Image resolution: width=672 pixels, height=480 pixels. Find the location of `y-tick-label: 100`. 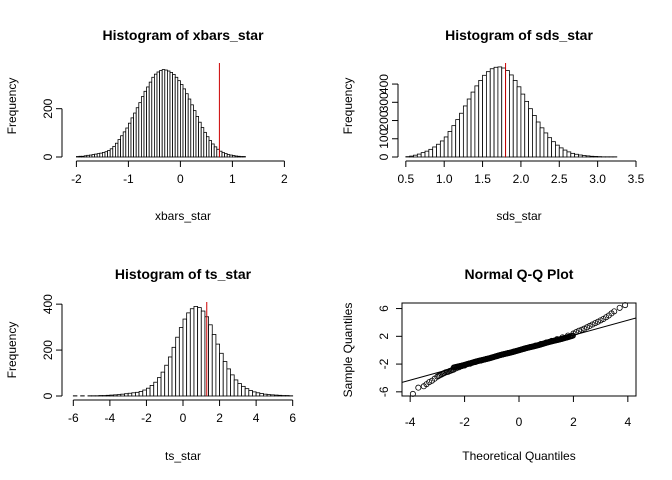

y-tick-label: 100 is located at coordinates (384, 138).